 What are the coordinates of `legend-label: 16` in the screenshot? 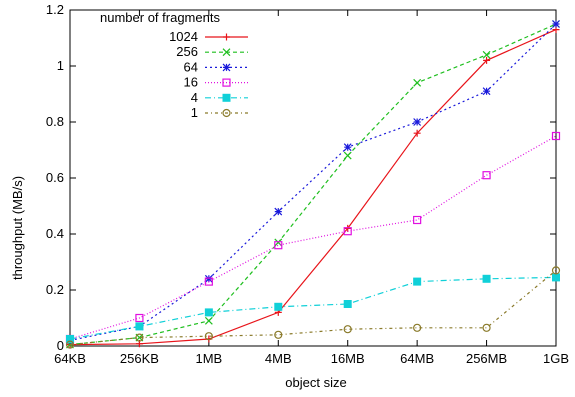 It's located at (191, 82).